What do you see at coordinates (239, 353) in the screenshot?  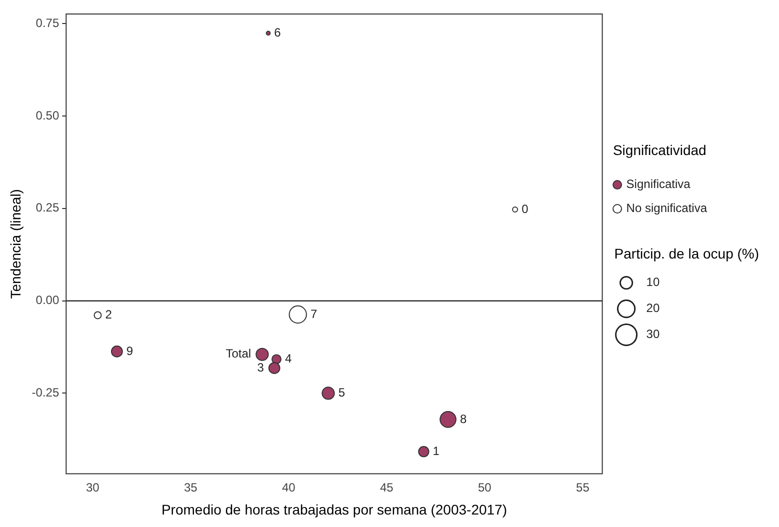 I see `annotation: Total` at bounding box center [239, 353].